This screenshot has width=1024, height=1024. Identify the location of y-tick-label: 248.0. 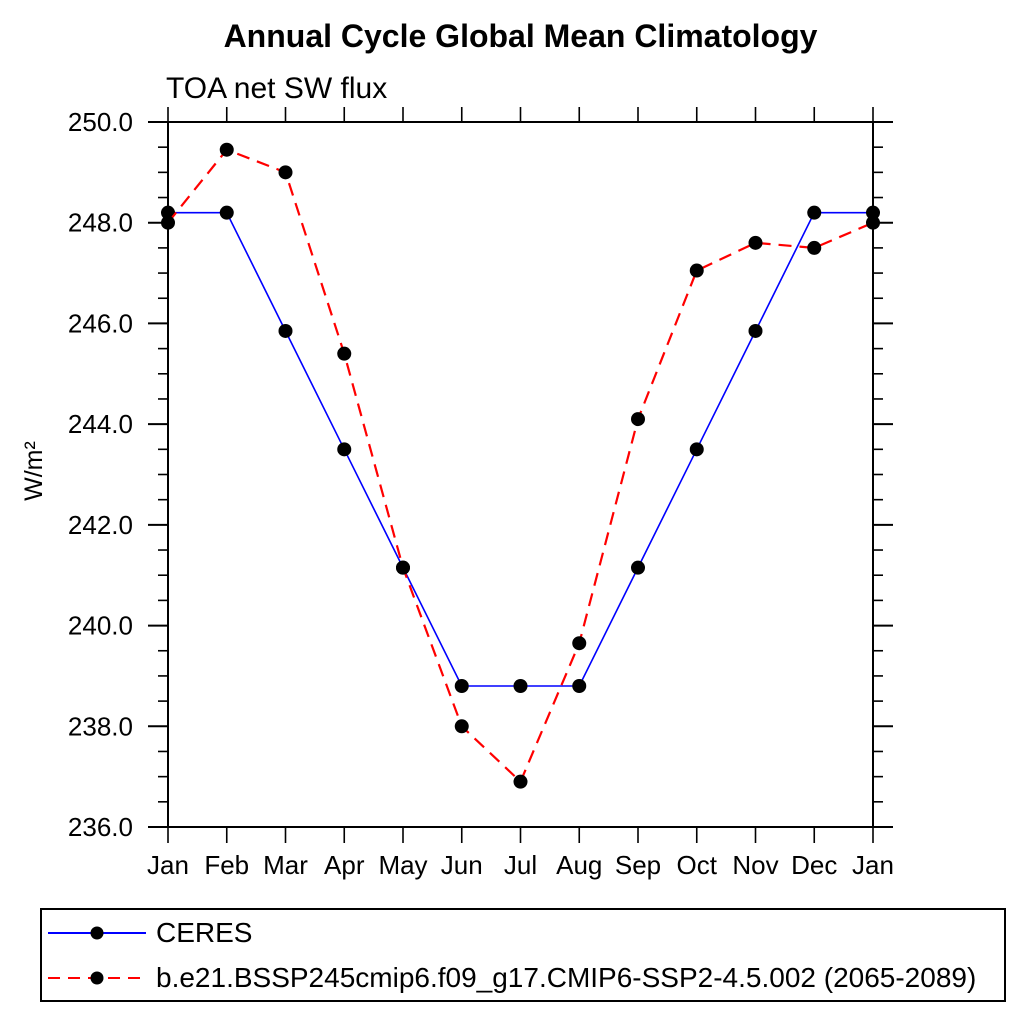
(100, 223).